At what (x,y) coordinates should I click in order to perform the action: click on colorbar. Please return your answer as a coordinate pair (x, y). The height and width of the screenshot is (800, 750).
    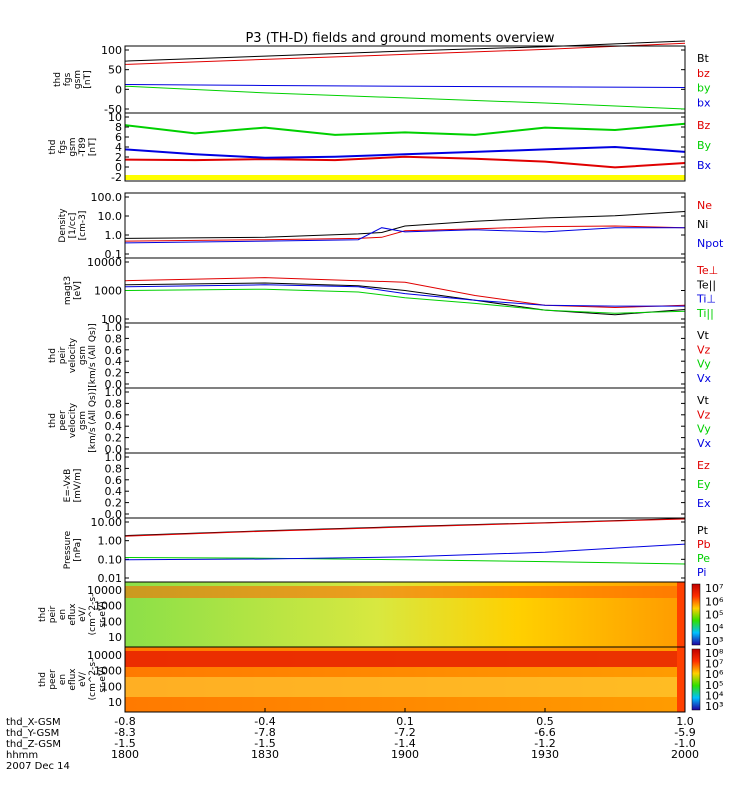
    Looking at the image, I should click on (696, 614).